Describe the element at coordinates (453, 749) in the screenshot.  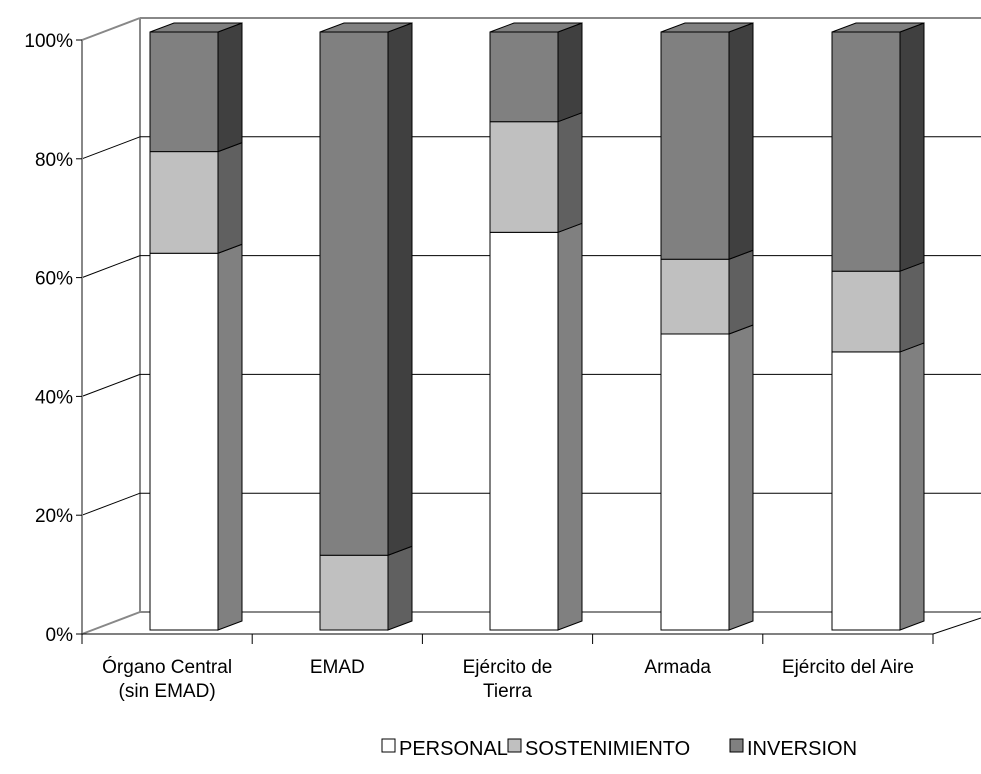
I see `legend-label: PERSONAL` at that location.